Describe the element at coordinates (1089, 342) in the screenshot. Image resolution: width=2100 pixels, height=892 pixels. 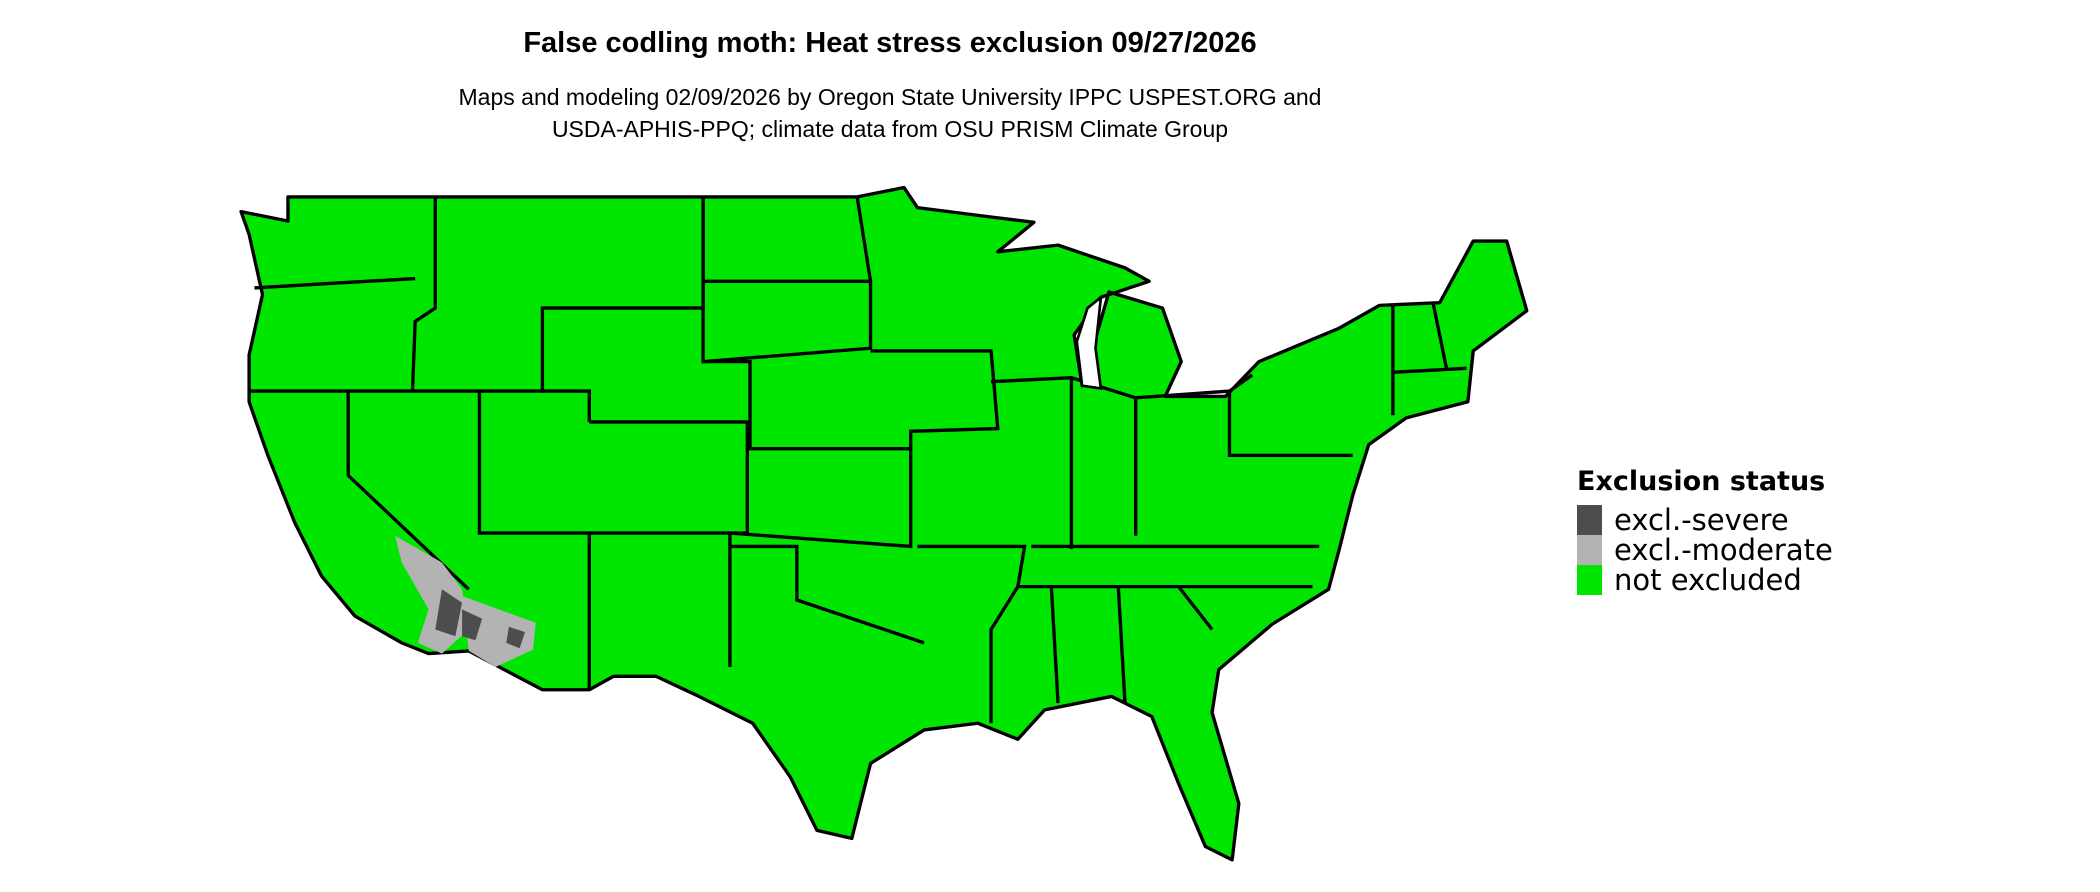
I see `lake-michigan` at that location.